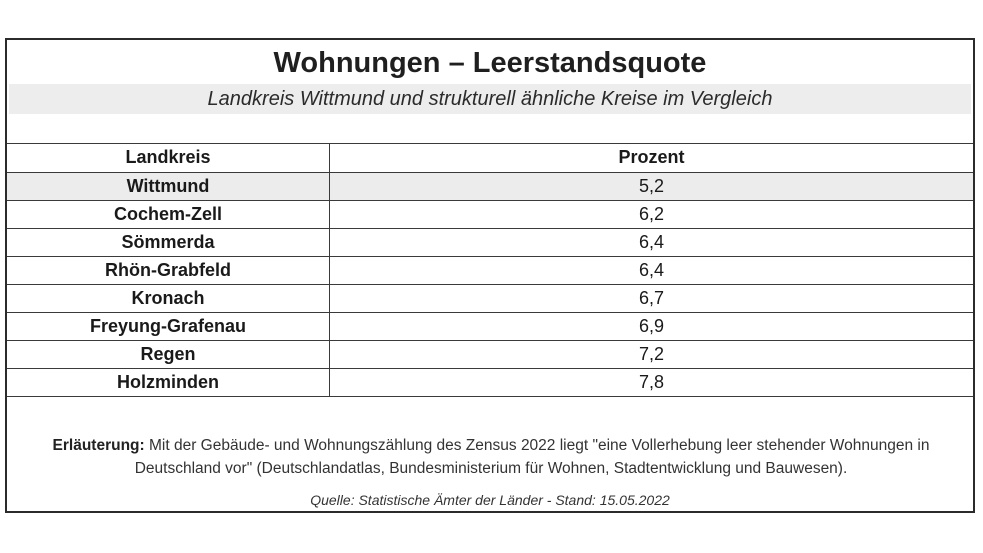  I want to click on table-row: Rhön-Grabfeld 6,4, so click(490, 271).